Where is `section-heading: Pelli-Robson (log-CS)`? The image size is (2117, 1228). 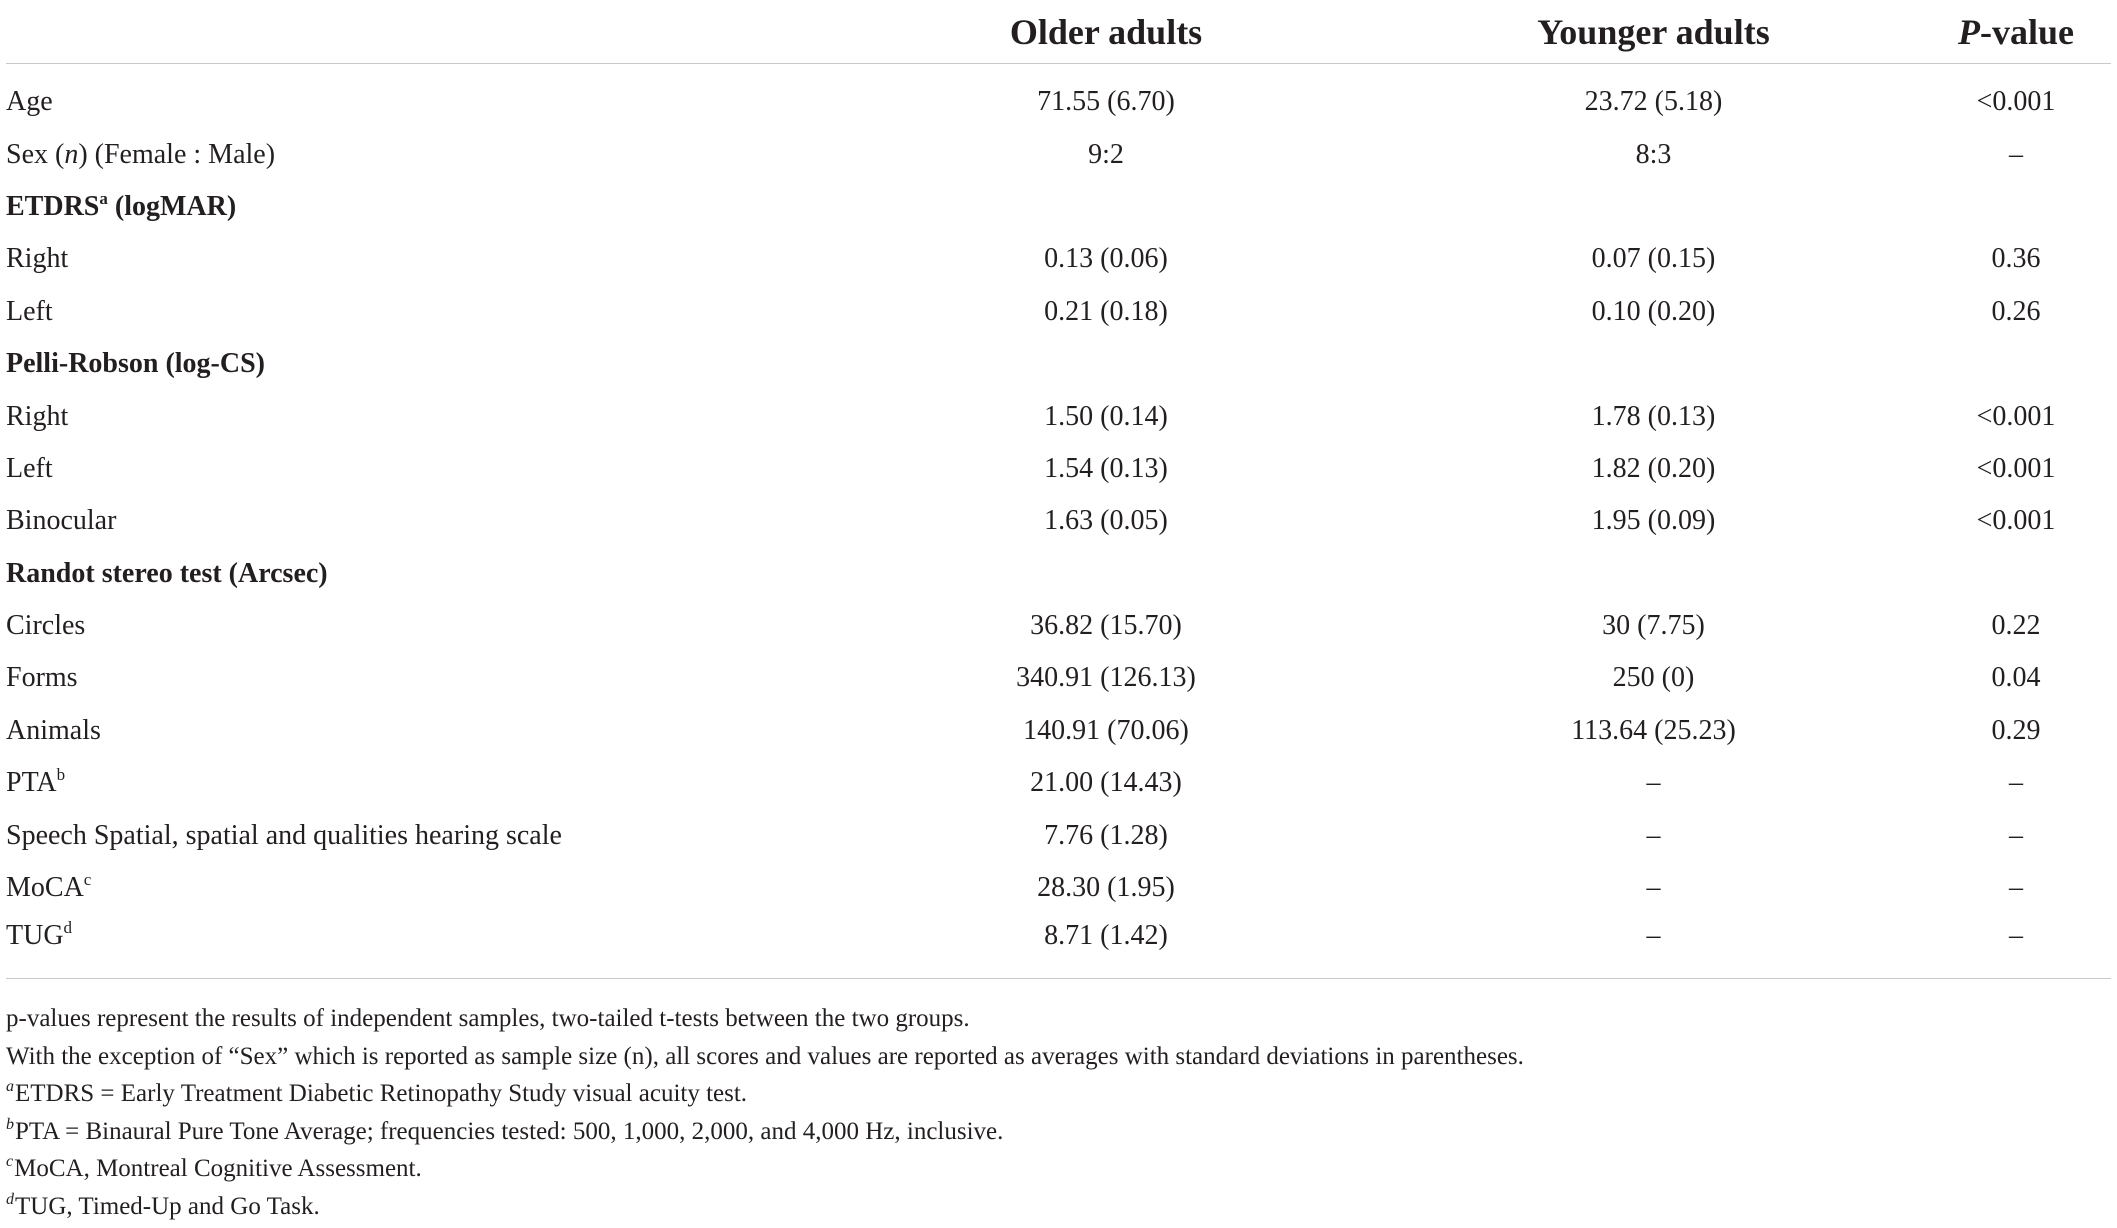
section-heading: Pelli-Robson (log-CS) is located at coordinates (1058, 364).